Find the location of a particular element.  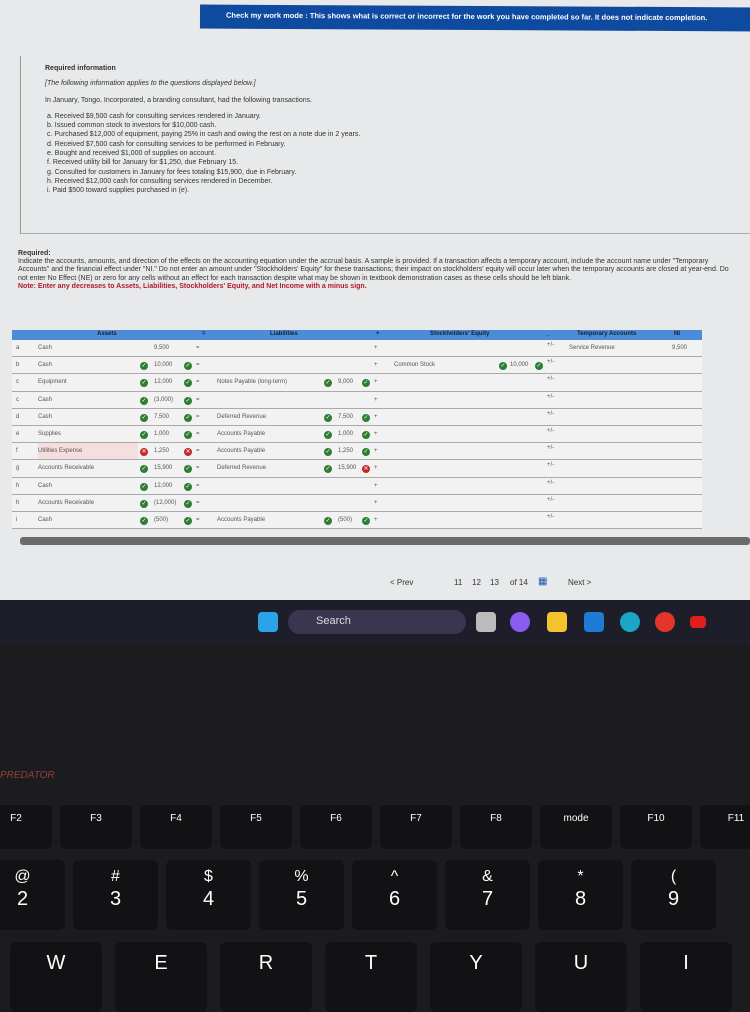

ni-amount-input: 9,500 is located at coordinates (680, 348).